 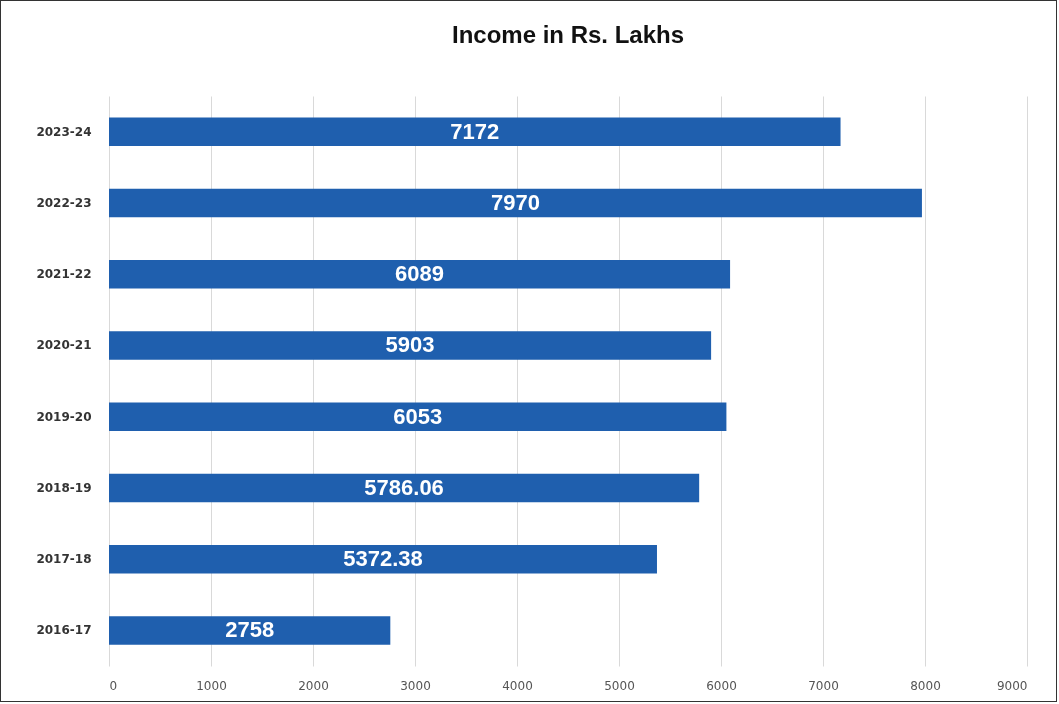 What do you see at coordinates (517, 685) in the screenshot?
I see `x-tick-label: 4000` at bounding box center [517, 685].